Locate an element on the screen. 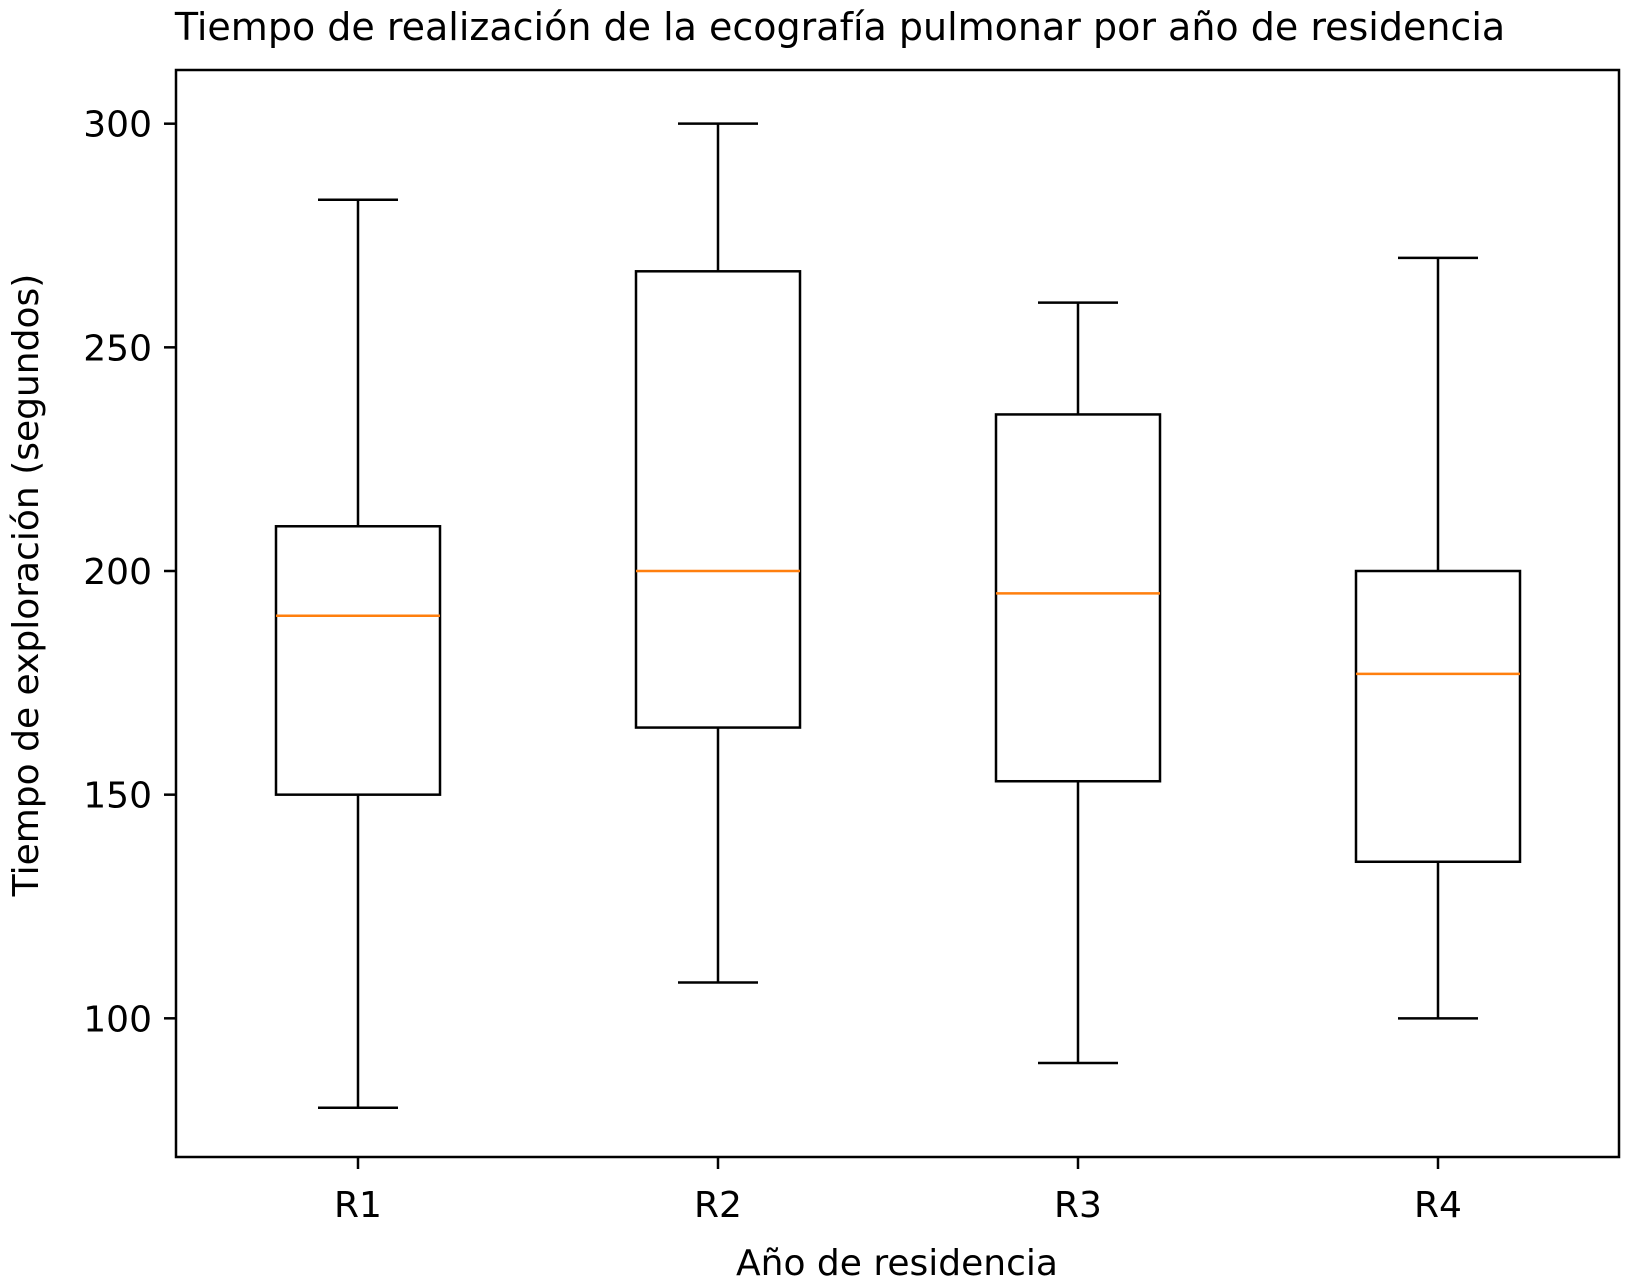 Image resolution: width=1625 pixels, height=1280 pixels. box-r4 is located at coordinates (1438, 638).